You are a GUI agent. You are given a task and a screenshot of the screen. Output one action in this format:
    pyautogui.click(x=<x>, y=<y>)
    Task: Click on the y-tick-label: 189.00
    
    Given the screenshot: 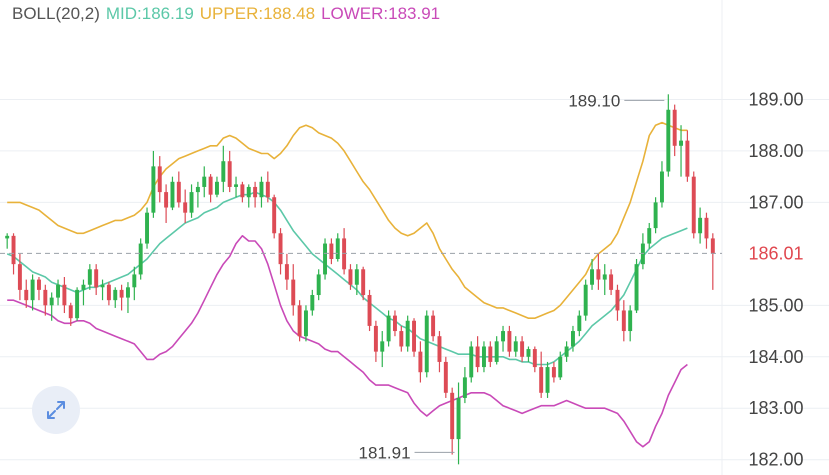 What is the action you would take?
    pyautogui.click(x=775, y=99)
    